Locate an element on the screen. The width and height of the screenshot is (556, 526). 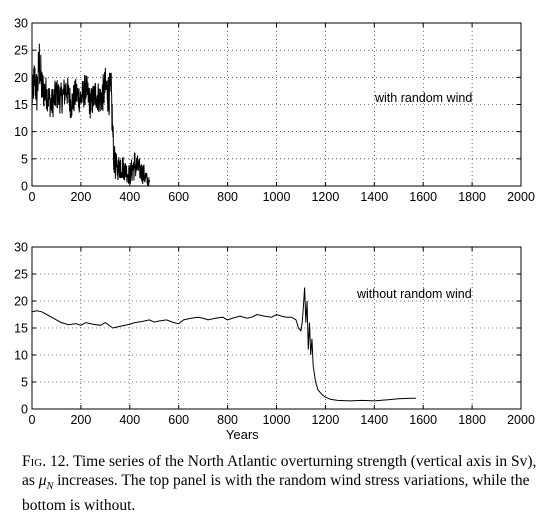
caption-figure-label: Fig. 12. is located at coordinates (46, 461).